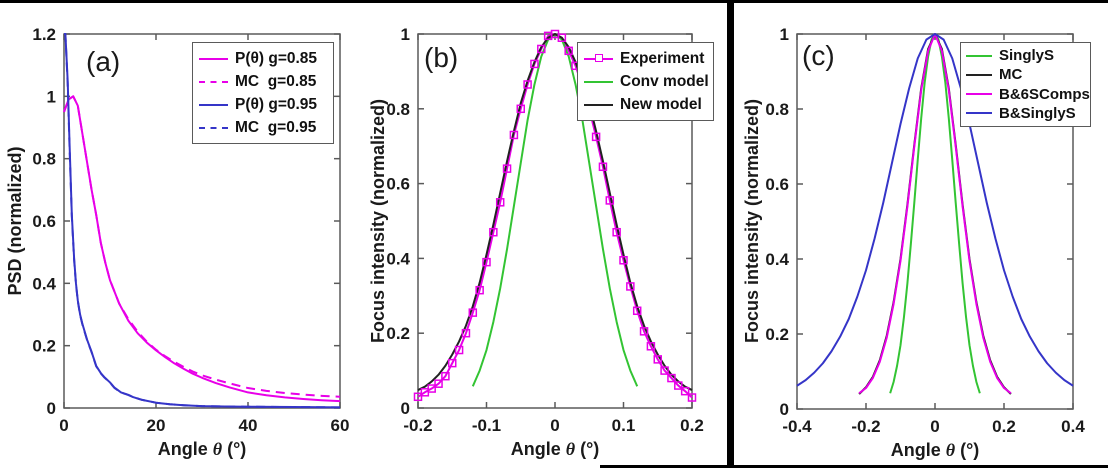 The height and width of the screenshot is (468, 1108). I want to click on panel-b-legend: Experiment Conv model New model, so click(645, 81).